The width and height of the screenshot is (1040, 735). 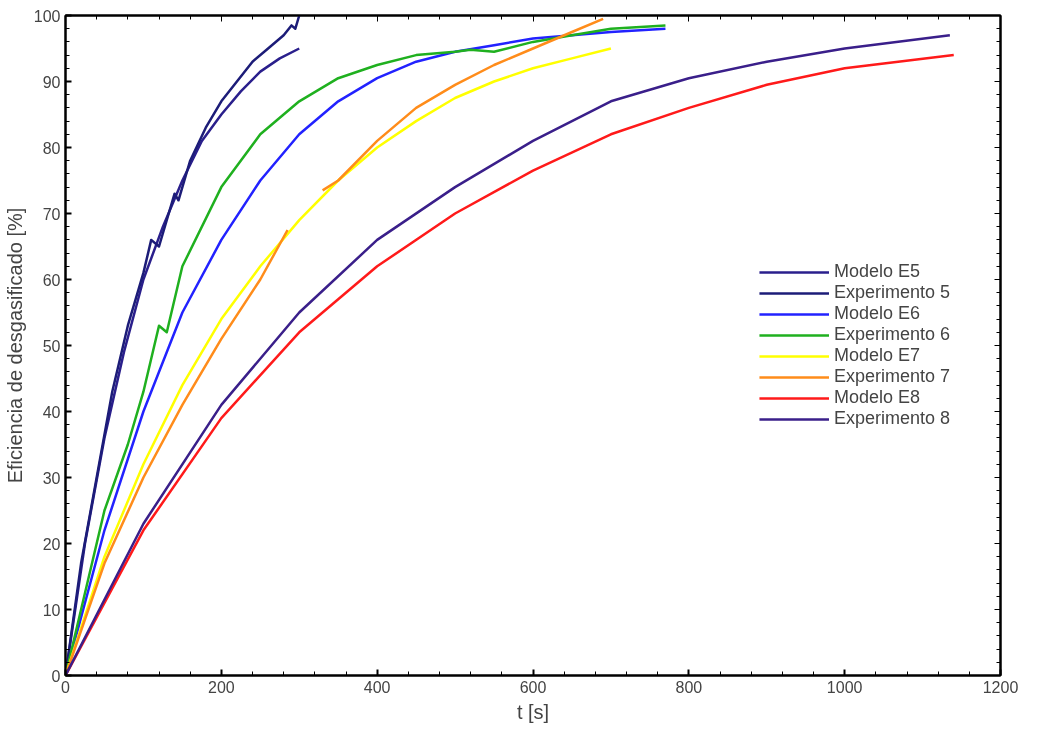 What do you see at coordinates (56, 676) in the screenshot?
I see `y-tick-label: 0` at bounding box center [56, 676].